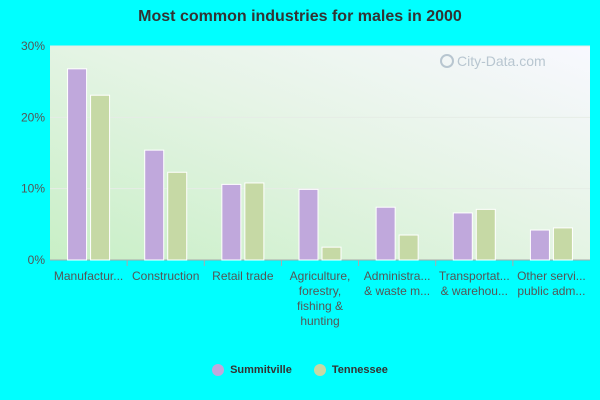 Image resolution: width=600 pixels, height=400 pixels. Describe the element at coordinates (33, 117) in the screenshot. I see `y-tick-label: 20%` at that location.